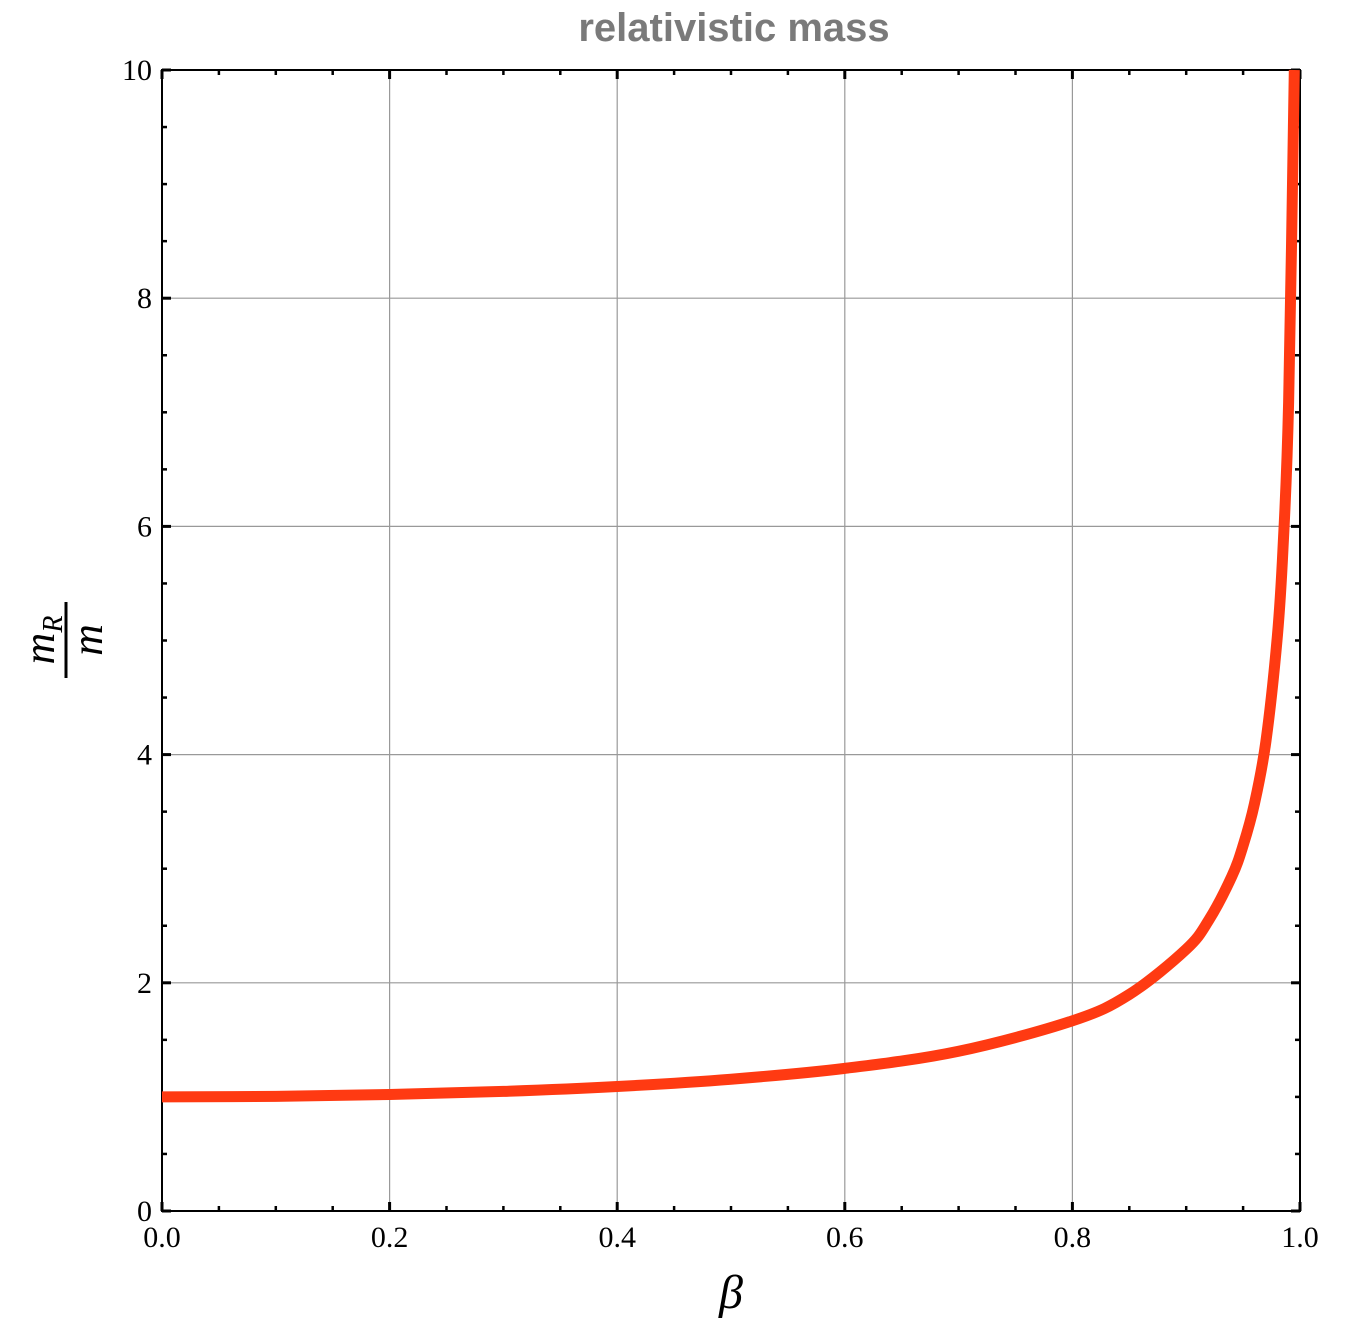 This screenshot has width=1360, height=1333. I want to click on y-tick-label: 0, so click(144, 1211).